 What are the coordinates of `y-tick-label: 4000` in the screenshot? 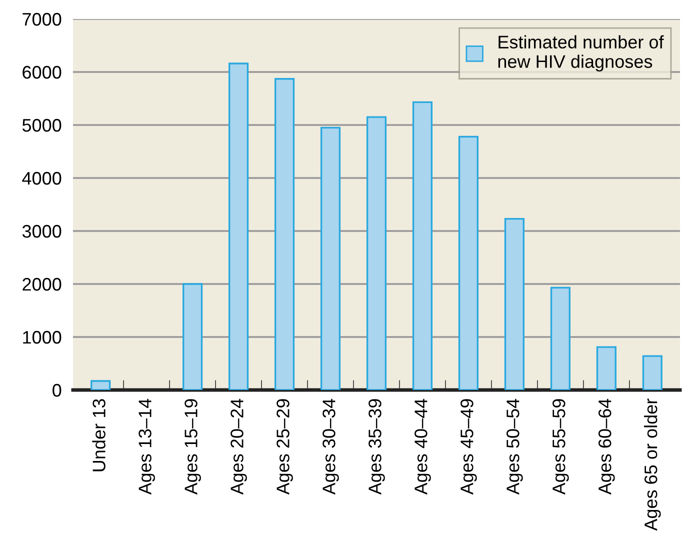 It's located at (42, 178).